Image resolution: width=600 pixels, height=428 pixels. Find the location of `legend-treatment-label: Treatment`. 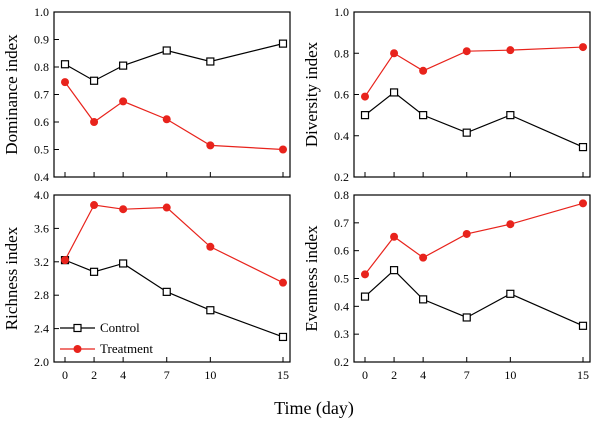

legend-treatment-label: Treatment is located at coordinates (126, 348).